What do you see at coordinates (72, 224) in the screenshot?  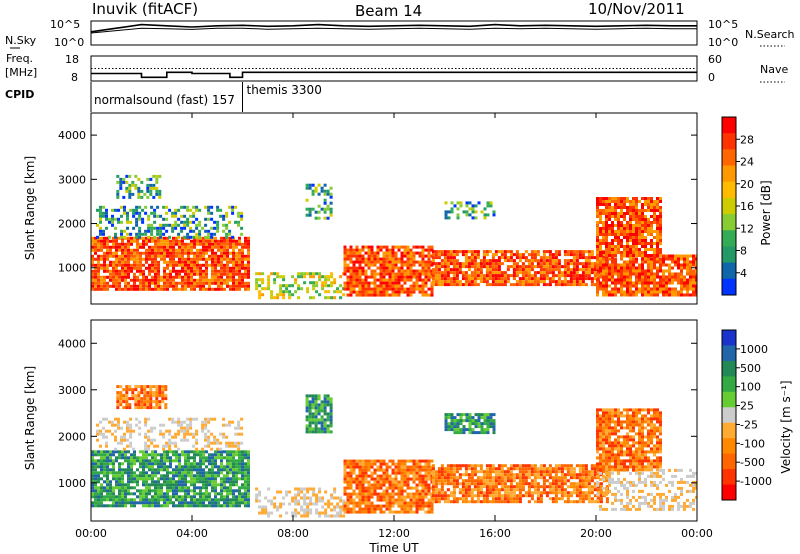 I see `y-tick-label: 2000` at bounding box center [72, 224].